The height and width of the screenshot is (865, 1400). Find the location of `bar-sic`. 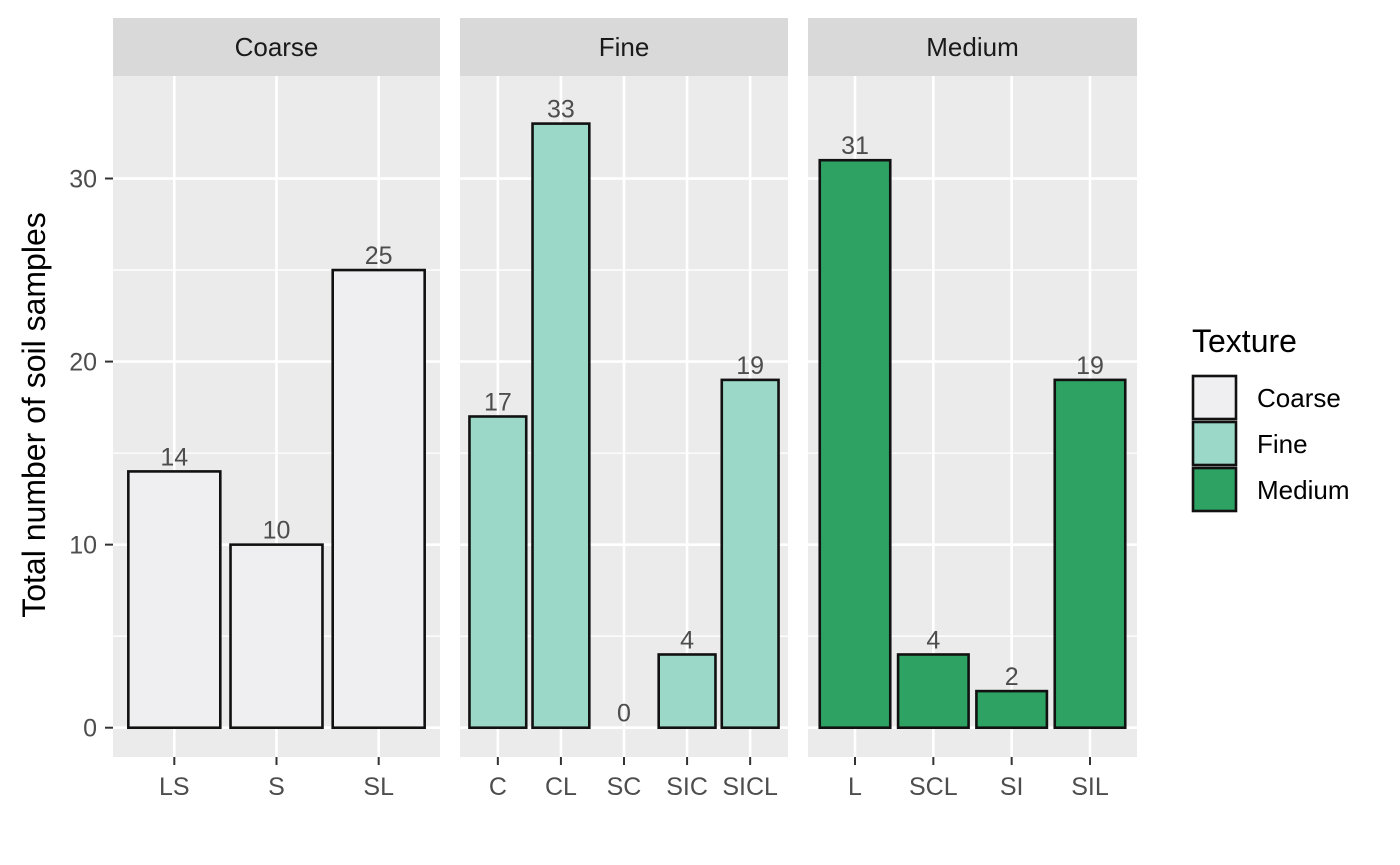

bar-sic is located at coordinates (687, 691).